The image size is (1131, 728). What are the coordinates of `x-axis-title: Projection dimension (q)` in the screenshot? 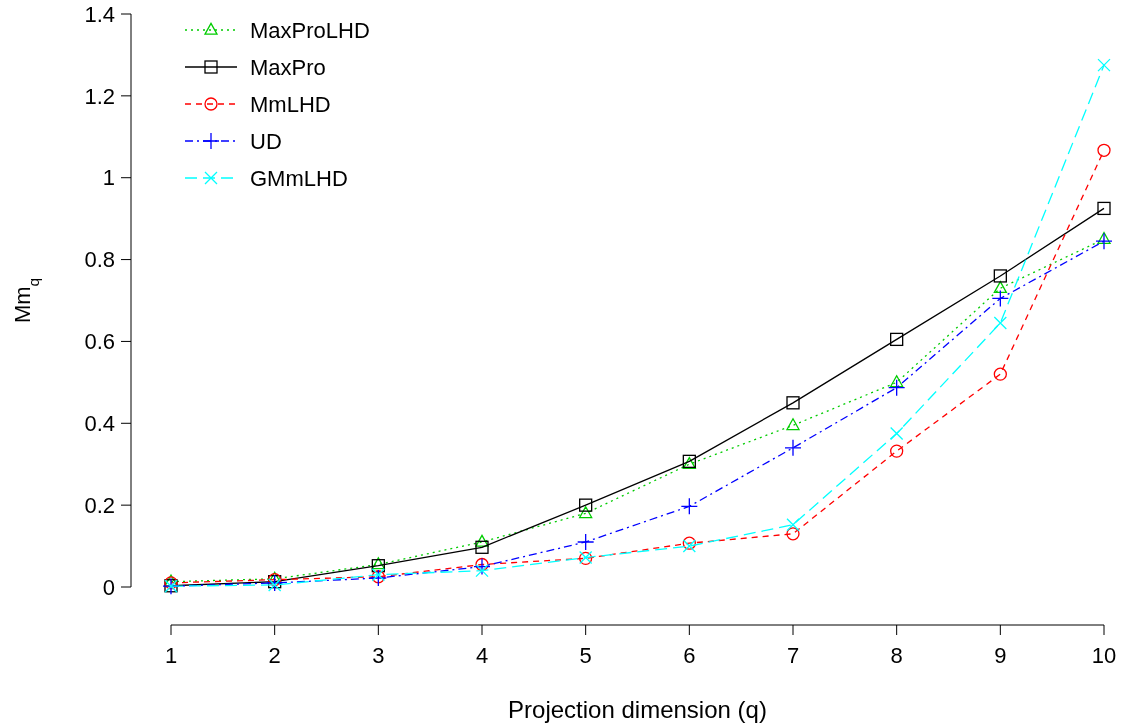 It's located at (637, 709).